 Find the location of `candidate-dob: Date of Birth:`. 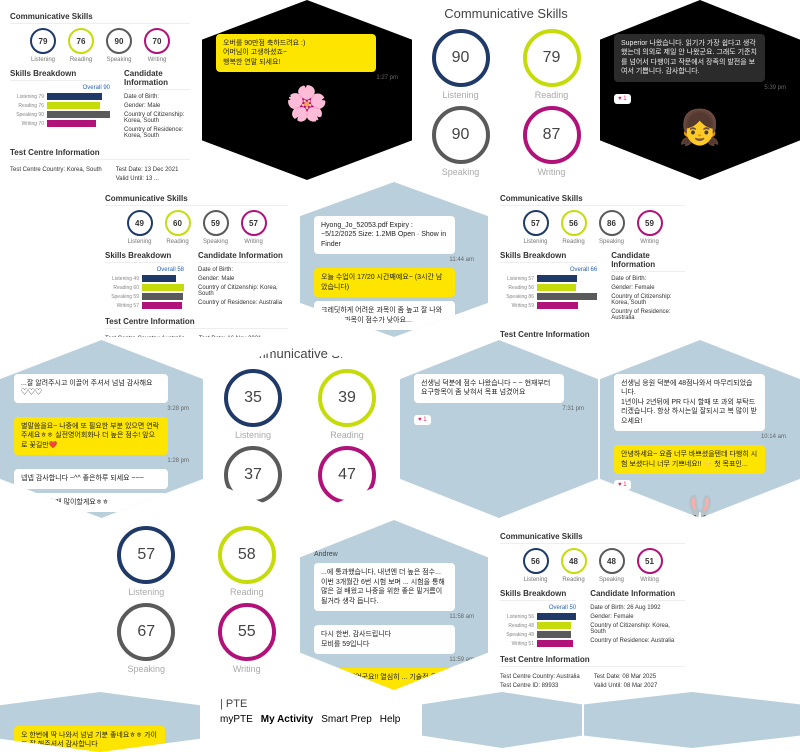

candidate-dob: Date of Birth: is located at coordinates (216, 270).